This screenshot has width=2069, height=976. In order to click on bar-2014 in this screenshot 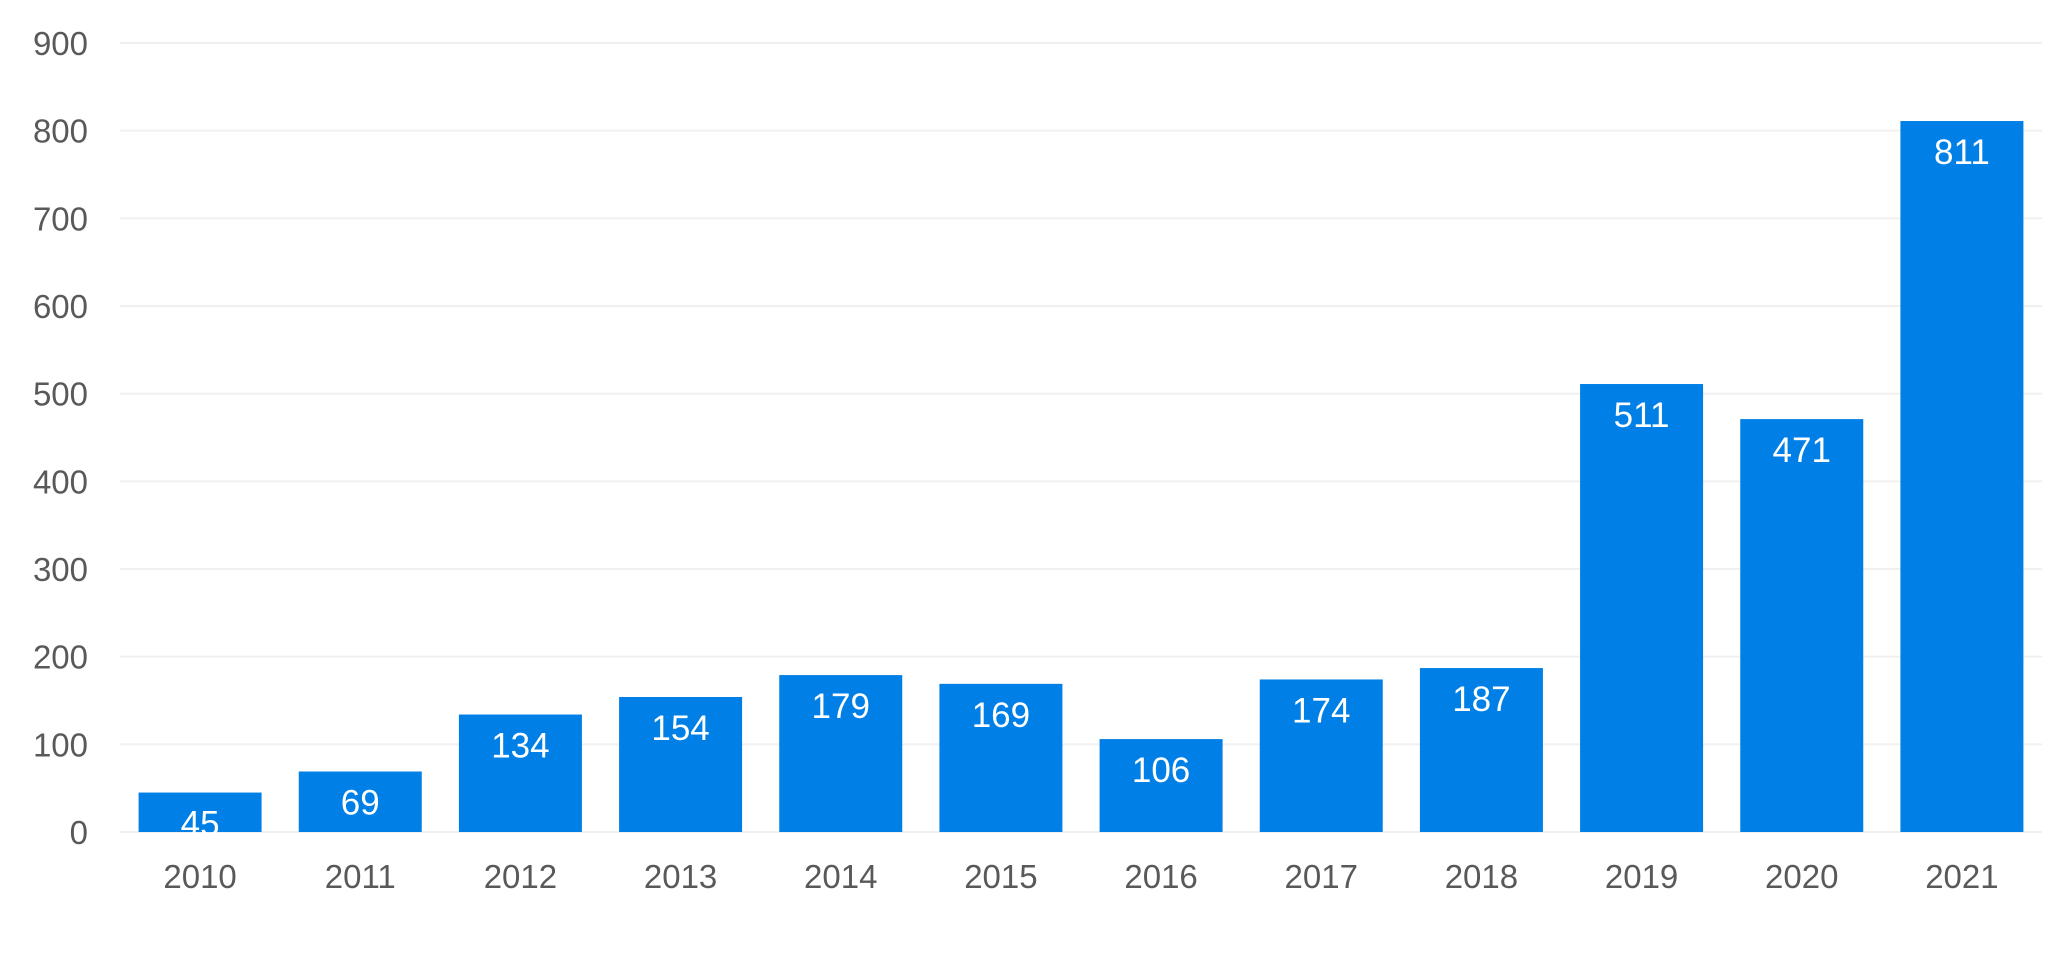, I will do `click(841, 753)`.